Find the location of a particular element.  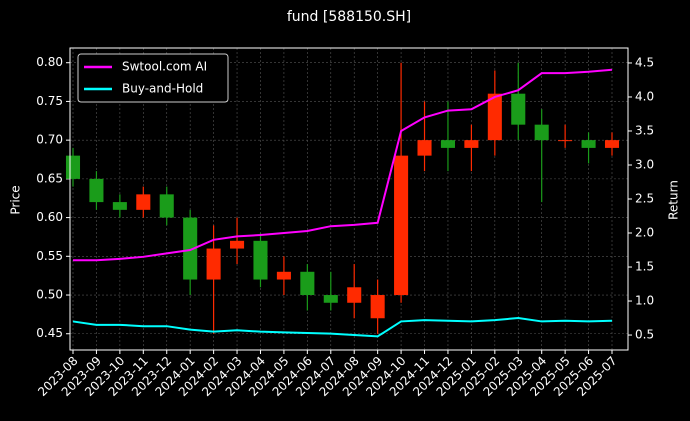

y-tick-label: 0.50 is located at coordinates (49, 295).